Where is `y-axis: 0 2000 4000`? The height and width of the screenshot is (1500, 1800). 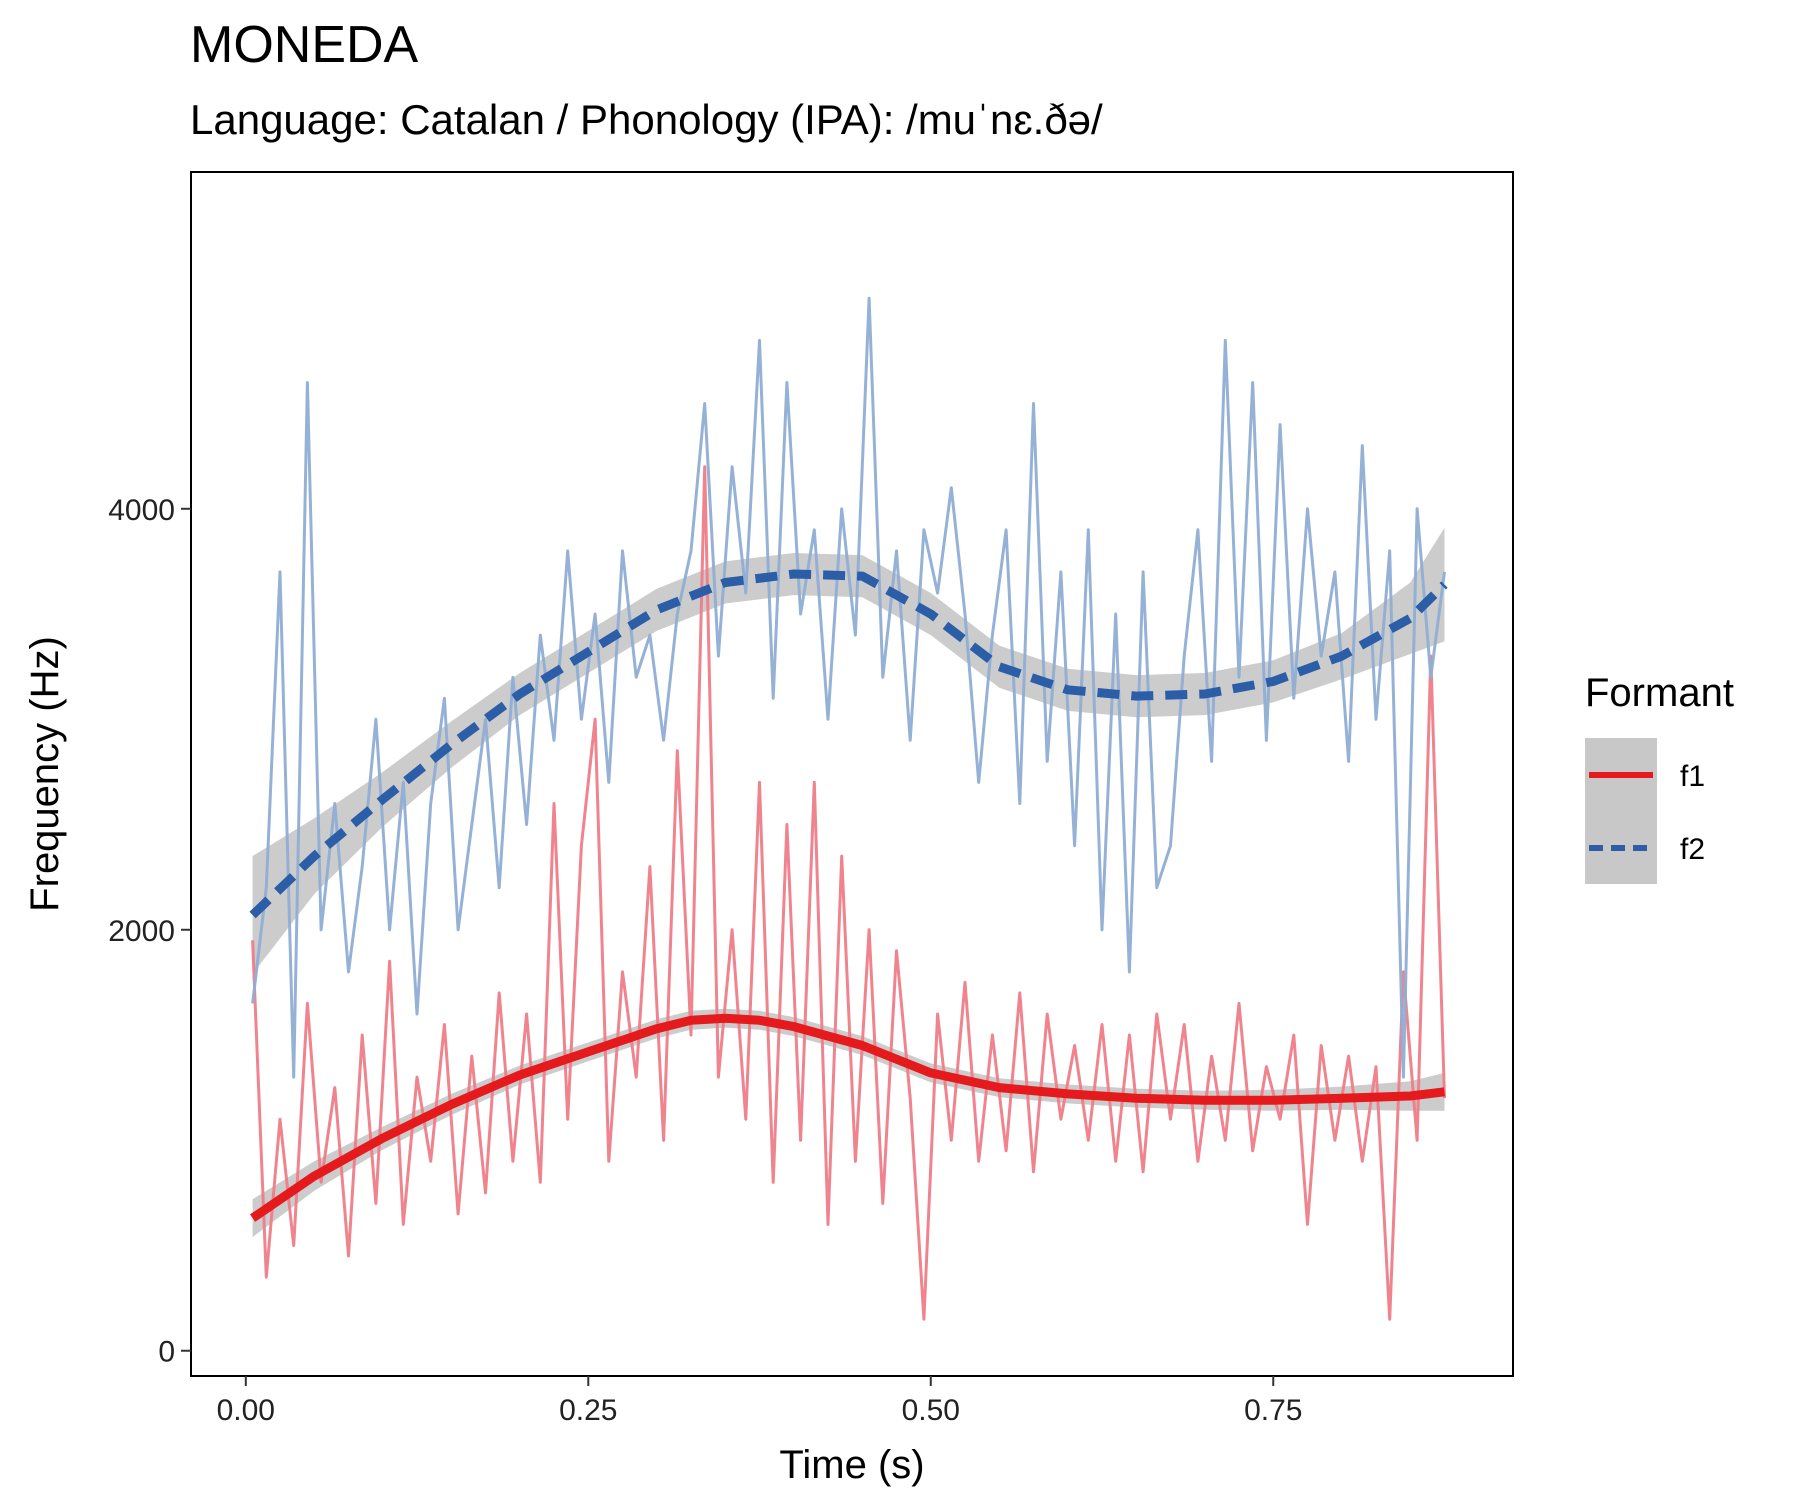
y-axis: 0 2000 4000 is located at coordinates (149, 931).